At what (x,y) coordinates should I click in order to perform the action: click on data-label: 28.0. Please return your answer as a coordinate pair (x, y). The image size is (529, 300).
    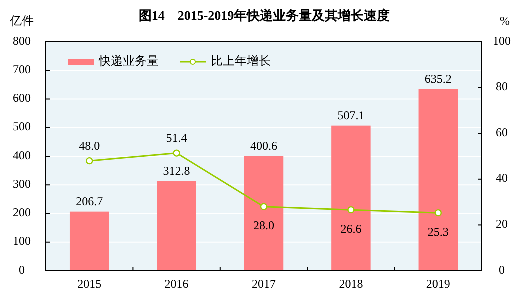
    Looking at the image, I should click on (264, 225).